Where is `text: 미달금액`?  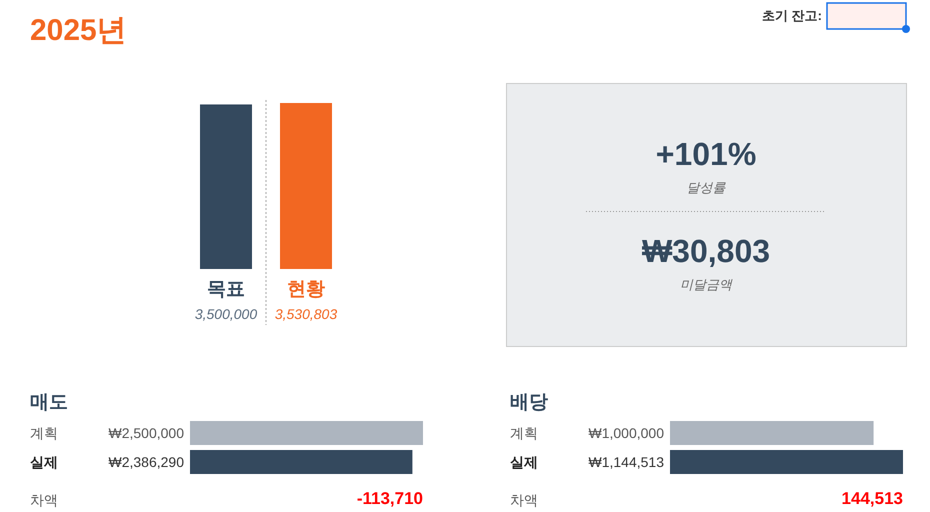 text: 미달금액 is located at coordinates (706, 284).